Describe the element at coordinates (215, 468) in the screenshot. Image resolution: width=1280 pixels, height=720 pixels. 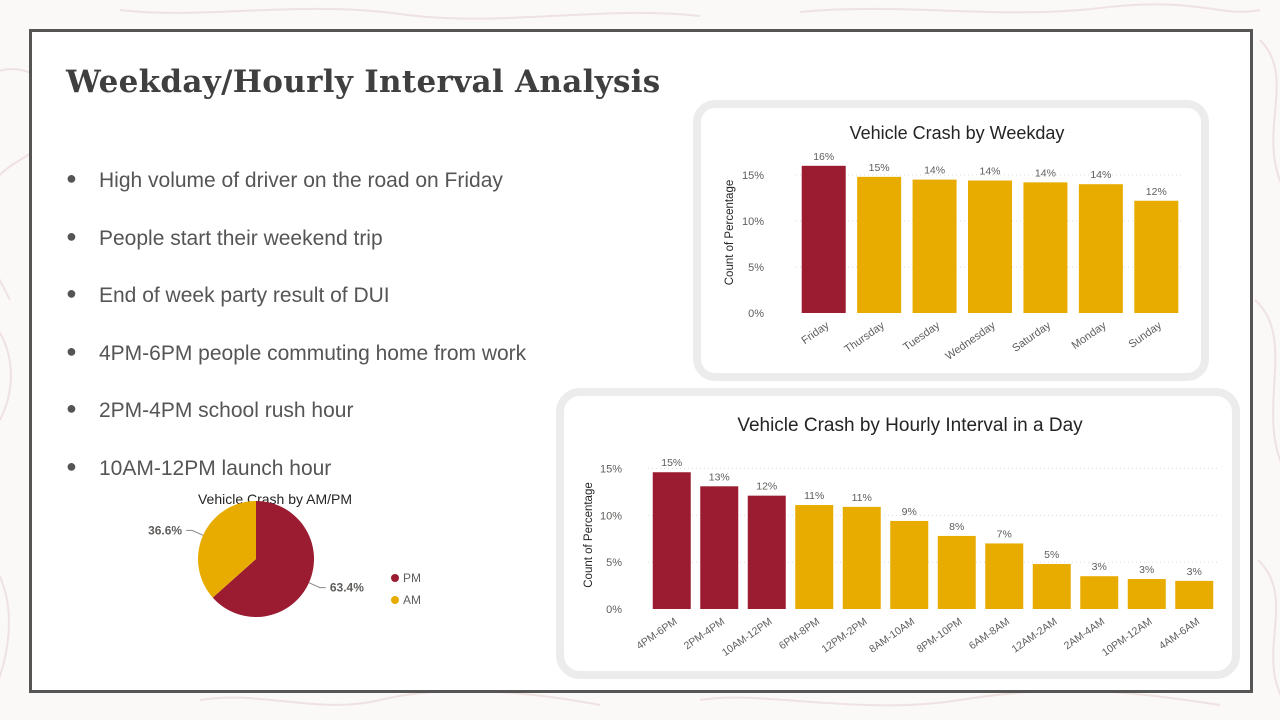
I see `bullet-text: 10AM-12PM launch hour` at that location.